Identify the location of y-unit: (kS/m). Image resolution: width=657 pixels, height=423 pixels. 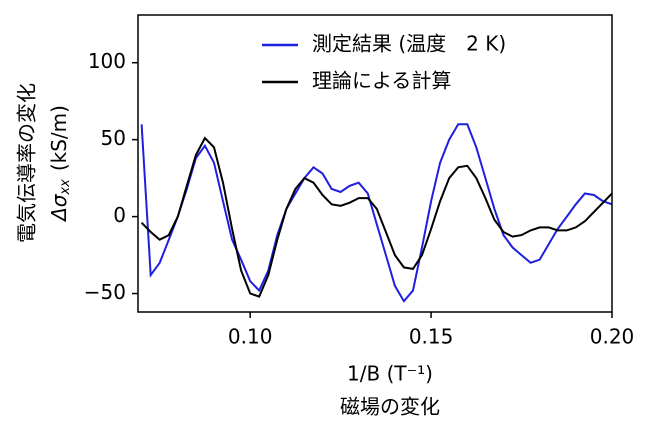
(59, 138).